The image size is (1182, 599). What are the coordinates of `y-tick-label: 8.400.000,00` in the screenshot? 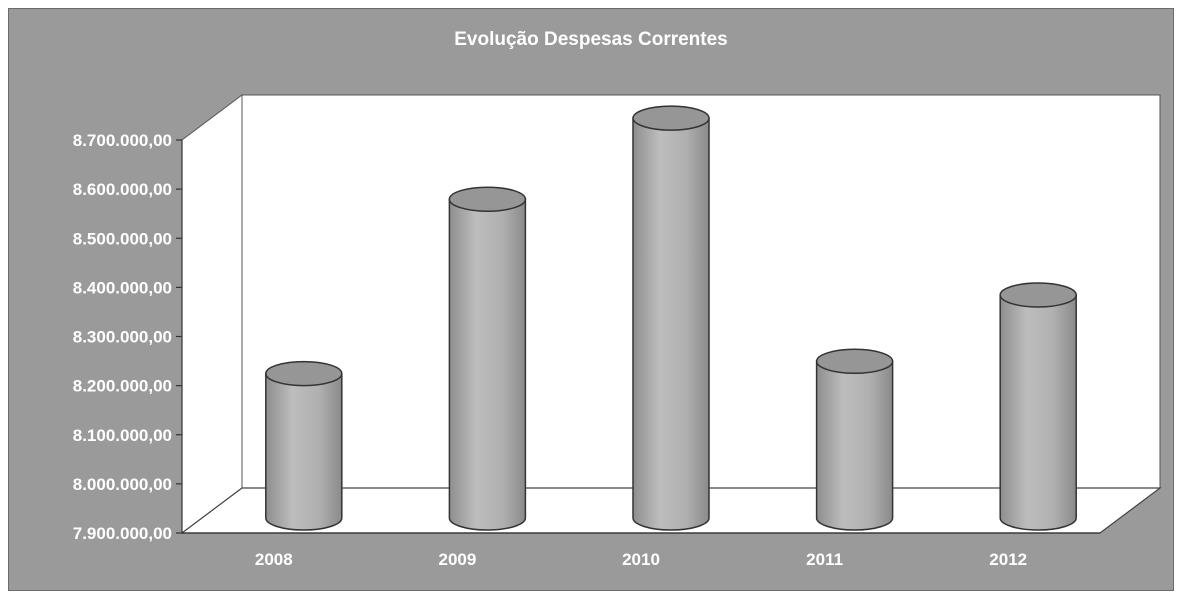 It's located at (122, 287).